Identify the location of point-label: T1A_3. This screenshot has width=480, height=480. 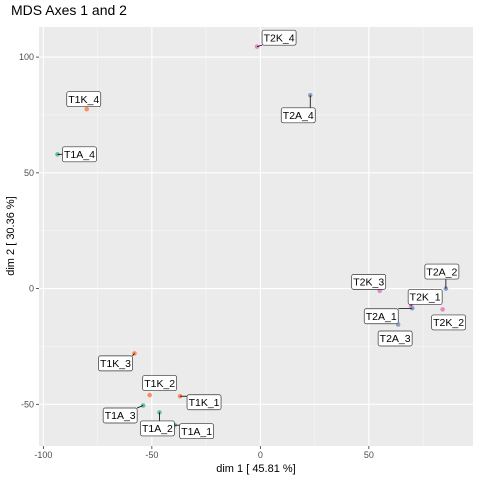
(120, 416).